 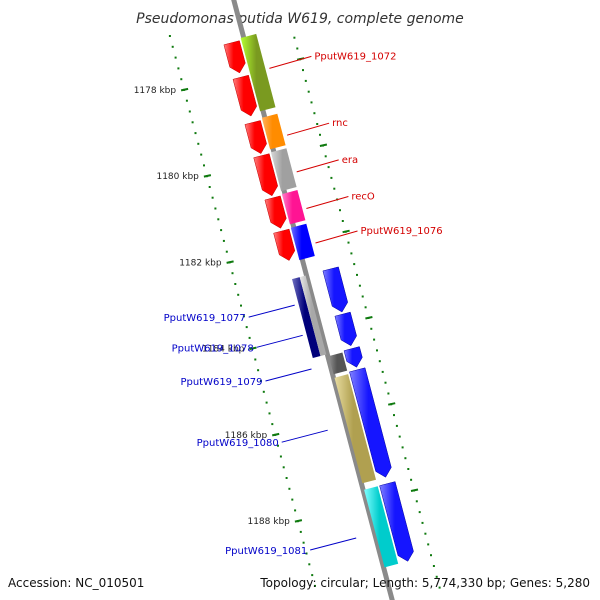 What do you see at coordinates (293, 207) in the screenshot?
I see `feature-block-recO` at bounding box center [293, 207].